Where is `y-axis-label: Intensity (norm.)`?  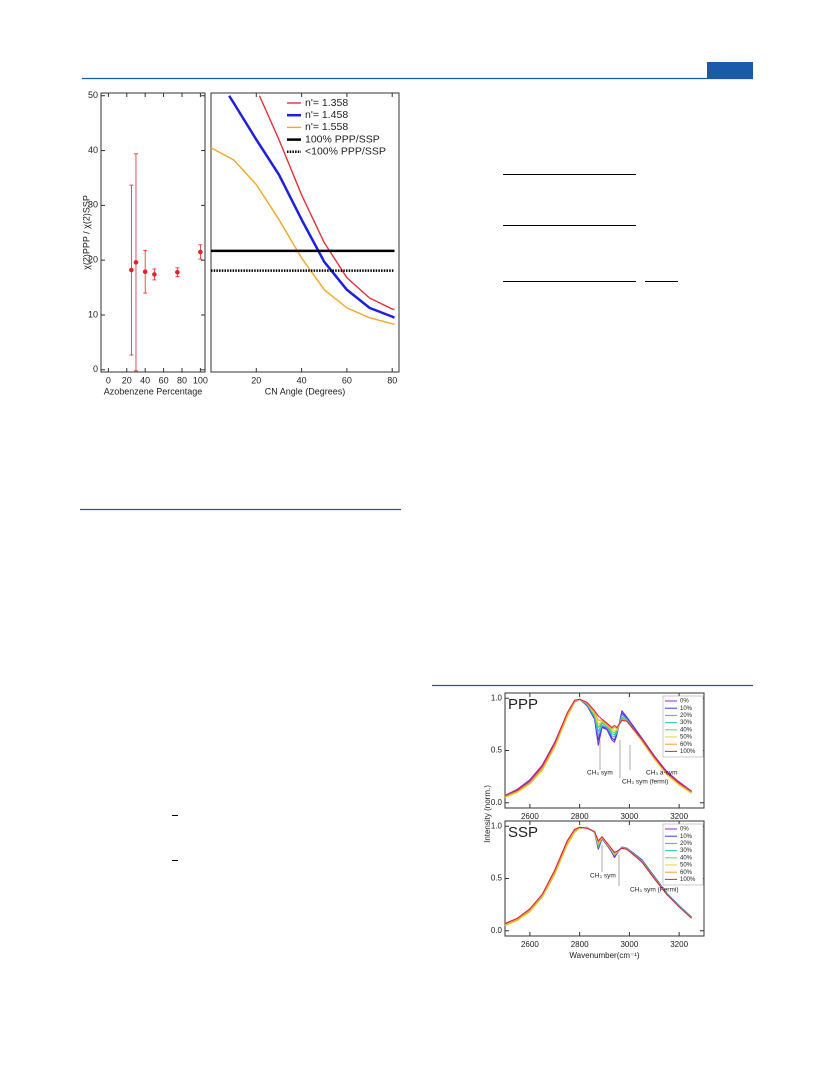 y-axis-label: Intensity (norm.) is located at coordinates (487, 814).